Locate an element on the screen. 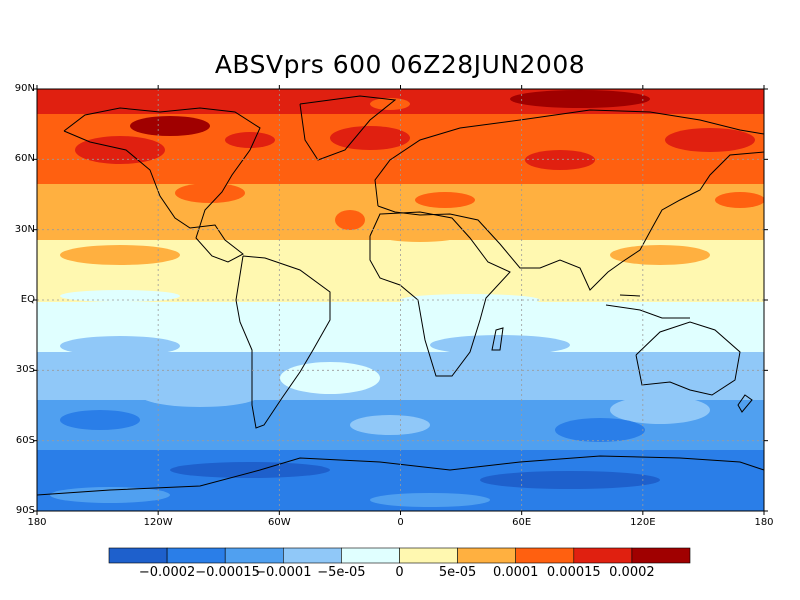 Image resolution: width=800 pixels, height=600 pixels. lon-tick-label: 120W is located at coordinates (158, 522).